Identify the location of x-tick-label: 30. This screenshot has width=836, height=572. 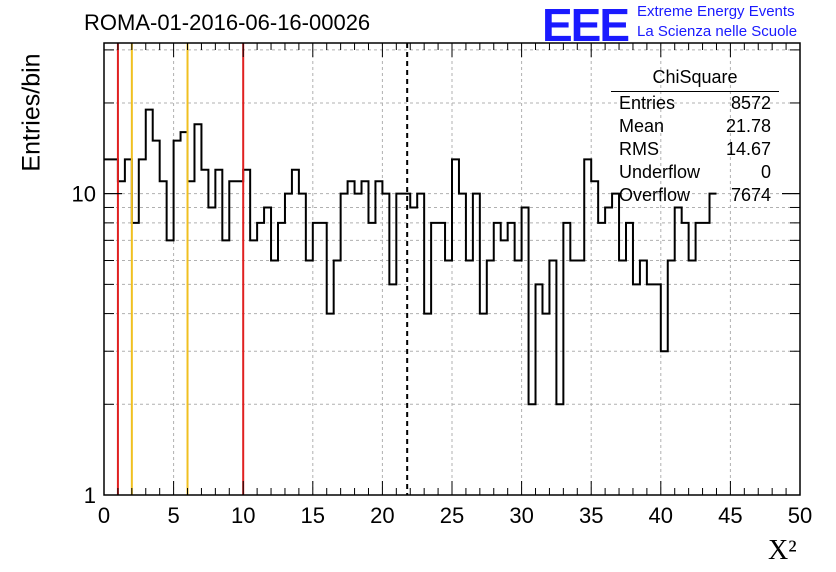
(521, 515).